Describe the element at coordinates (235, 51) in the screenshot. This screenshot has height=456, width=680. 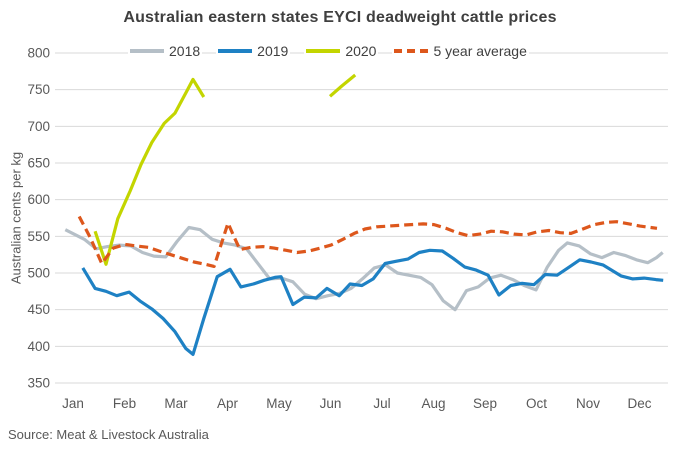
I see `legend-swatch-2019` at that location.